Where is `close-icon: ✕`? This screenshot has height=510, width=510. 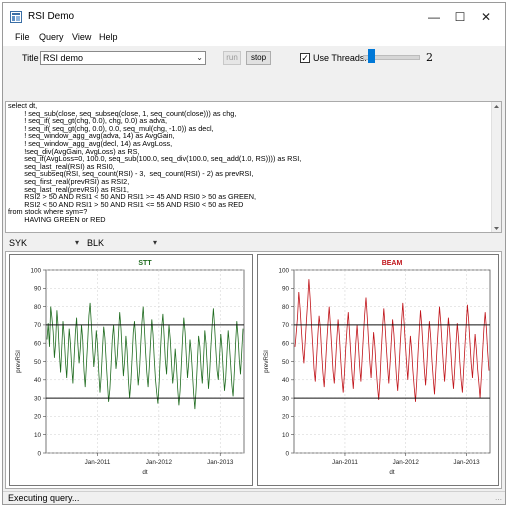 close-icon: ✕ is located at coordinates (486, 17).